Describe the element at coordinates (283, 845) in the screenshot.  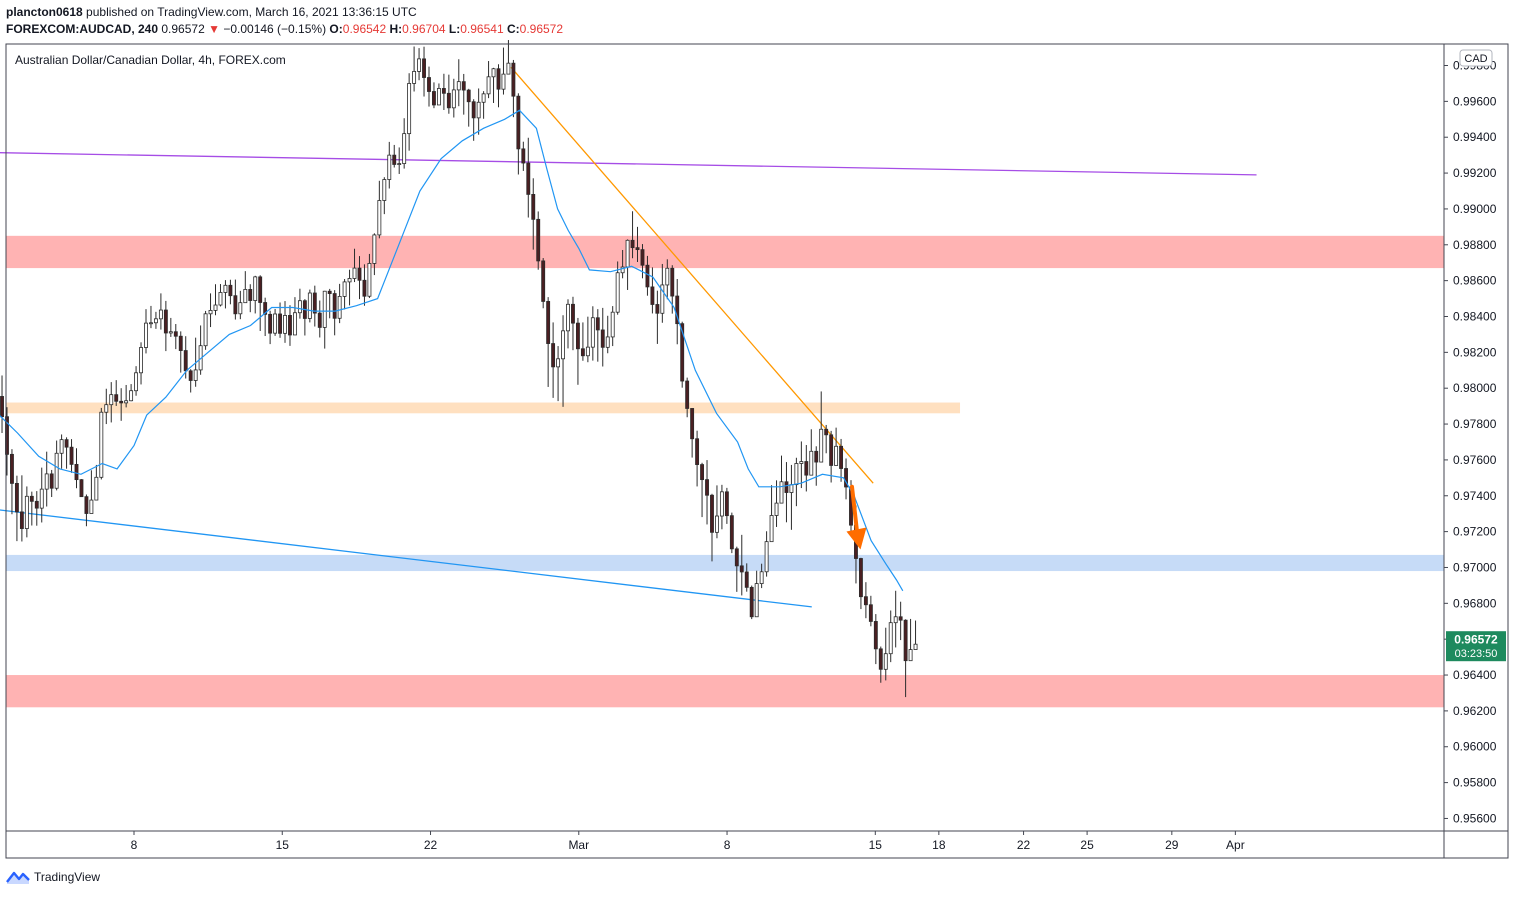
I see `x-tick-label: 15` at that location.